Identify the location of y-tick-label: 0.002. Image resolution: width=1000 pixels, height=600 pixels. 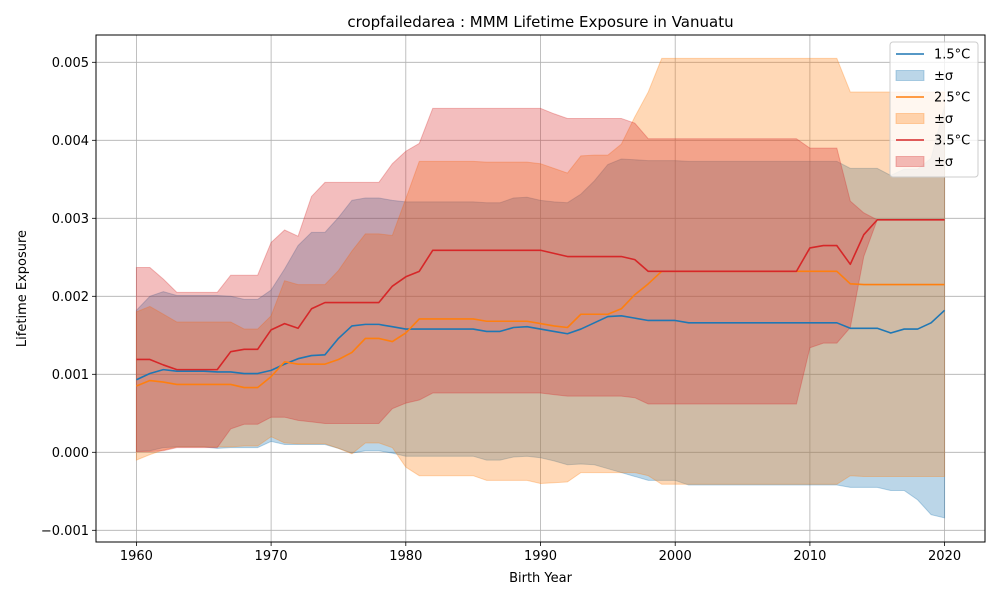
(70, 297).